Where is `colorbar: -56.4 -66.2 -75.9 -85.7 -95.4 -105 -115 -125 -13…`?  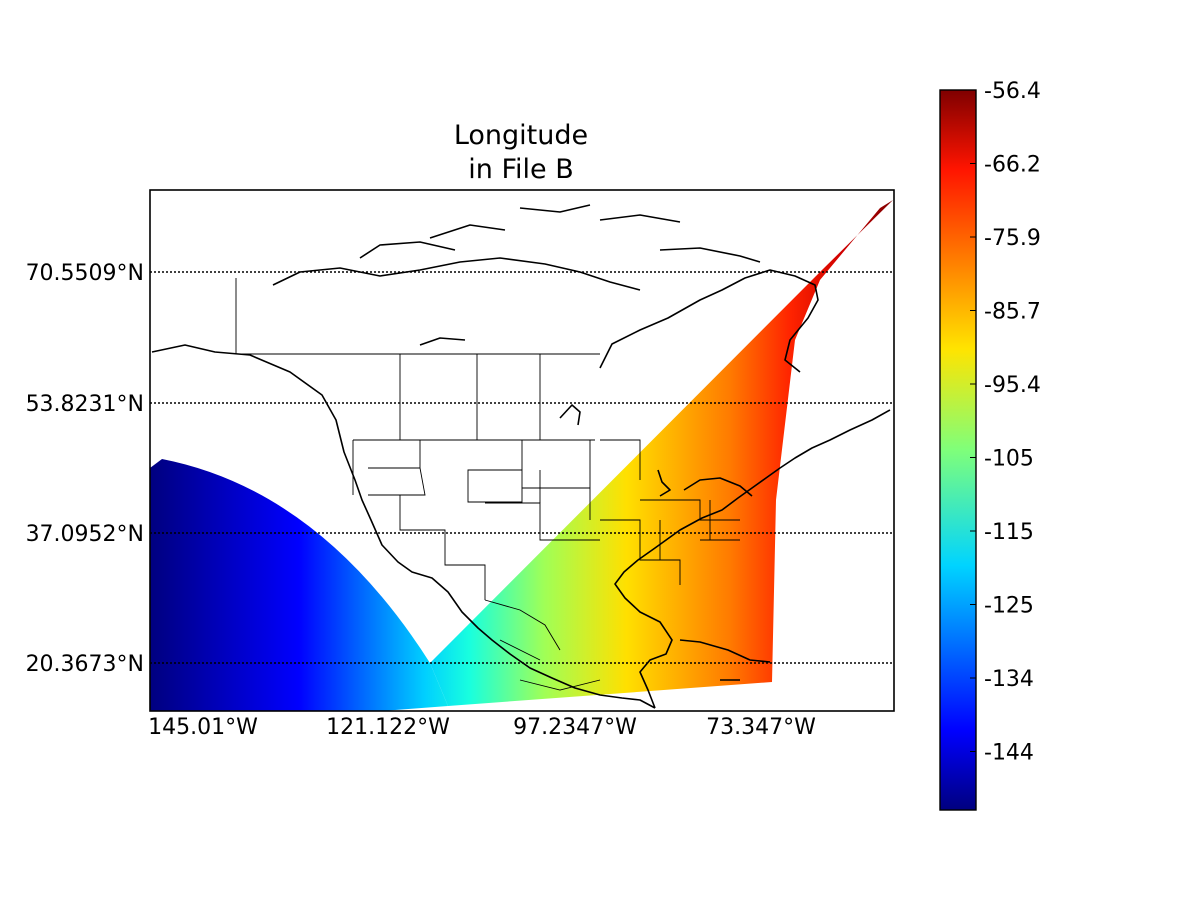
colorbar: -56.4 -66.2 -75.9 -85.7 -95.4 -105 -115 -125 -13… is located at coordinates (990, 445).